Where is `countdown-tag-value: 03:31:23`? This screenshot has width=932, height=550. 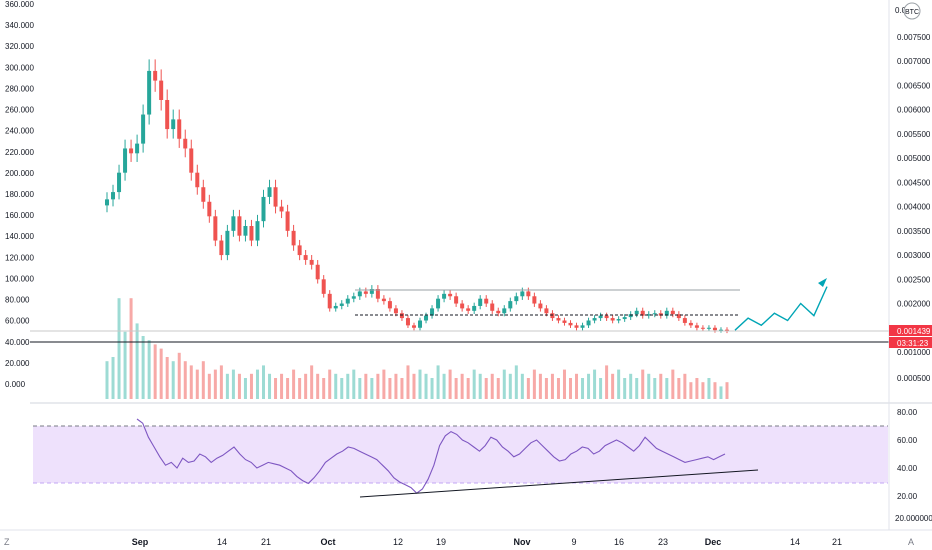 countdown-tag-value: 03:31:23 is located at coordinates (913, 343).